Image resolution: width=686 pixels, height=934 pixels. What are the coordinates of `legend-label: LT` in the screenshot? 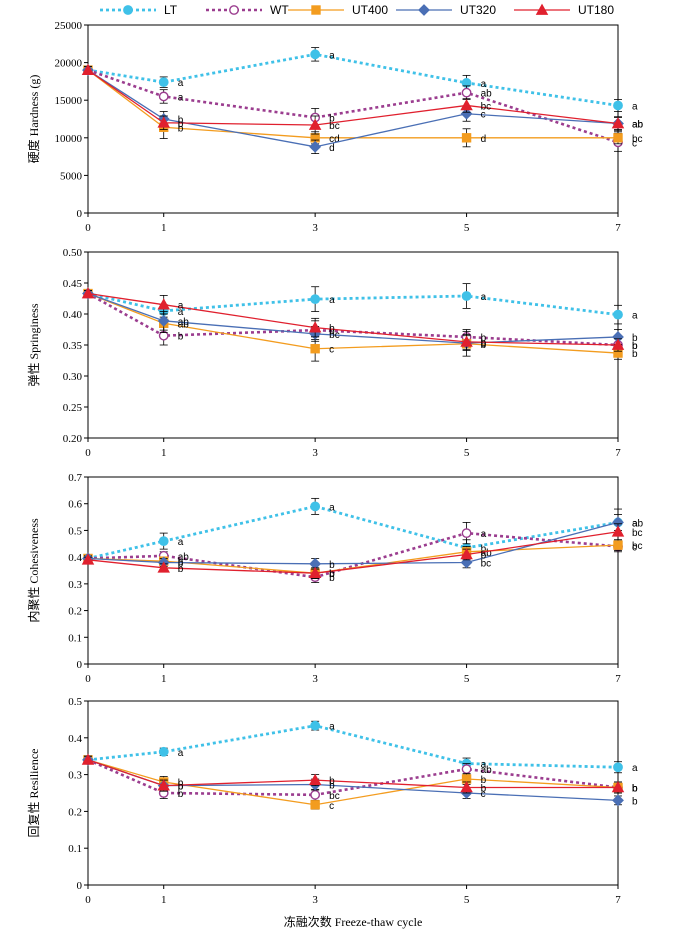 It's located at (171, 10).